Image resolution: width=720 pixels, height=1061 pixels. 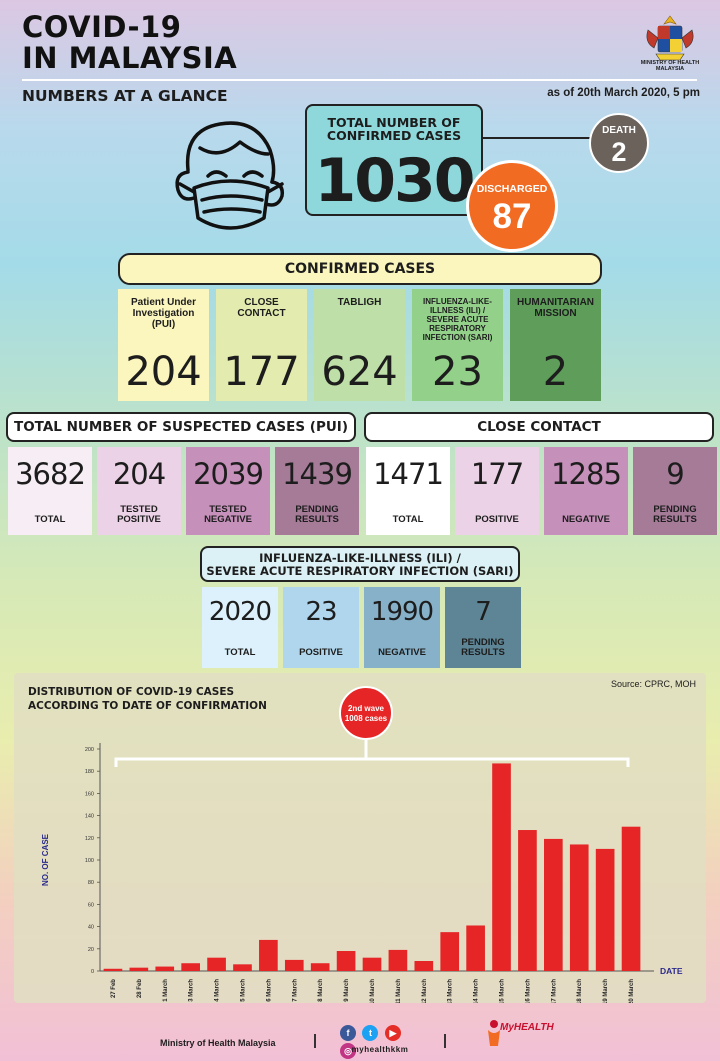 I want to click on confirmed-tile-label: Patient Under Investigation (PUI), so click(x=163, y=313).